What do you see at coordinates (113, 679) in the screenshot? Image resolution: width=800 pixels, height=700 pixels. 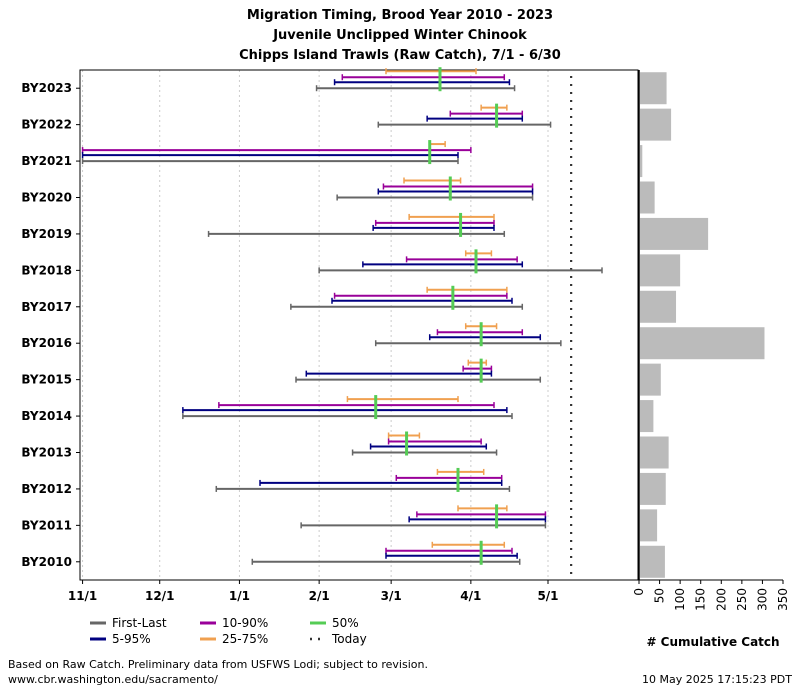 I see `footer-url: www.cbr.washington.edu/sacramento/` at bounding box center [113, 679].